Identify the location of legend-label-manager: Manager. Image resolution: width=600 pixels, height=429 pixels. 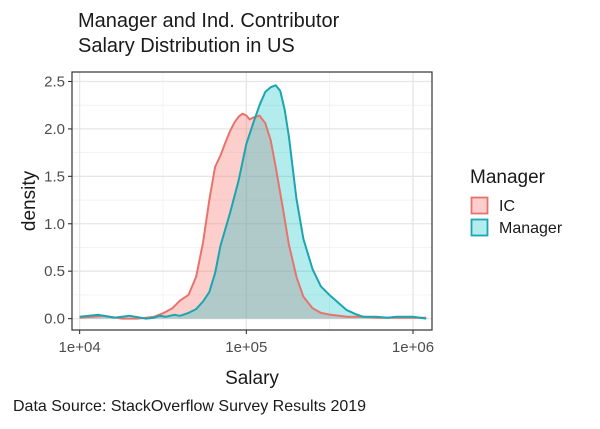
(531, 228).